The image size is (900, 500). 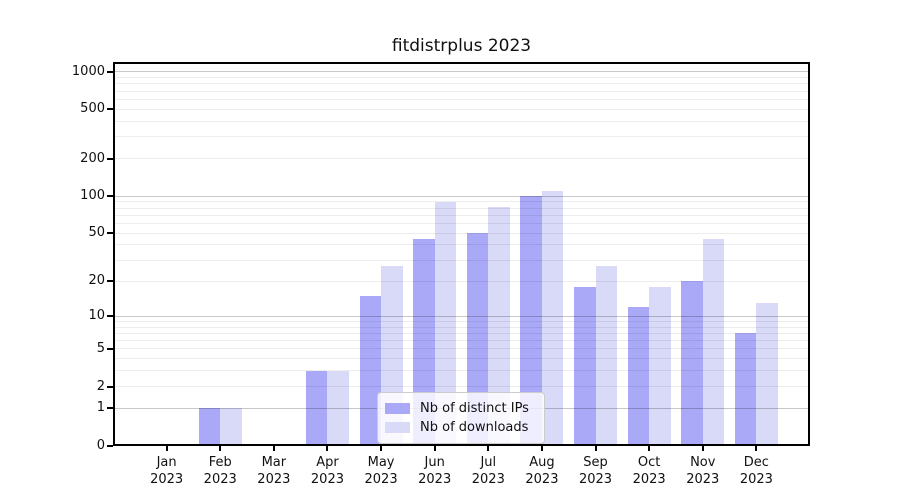 What do you see at coordinates (595, 448) in the screenshot?
I see `x-tick-mark-sep` at bounding box center [595, 448].